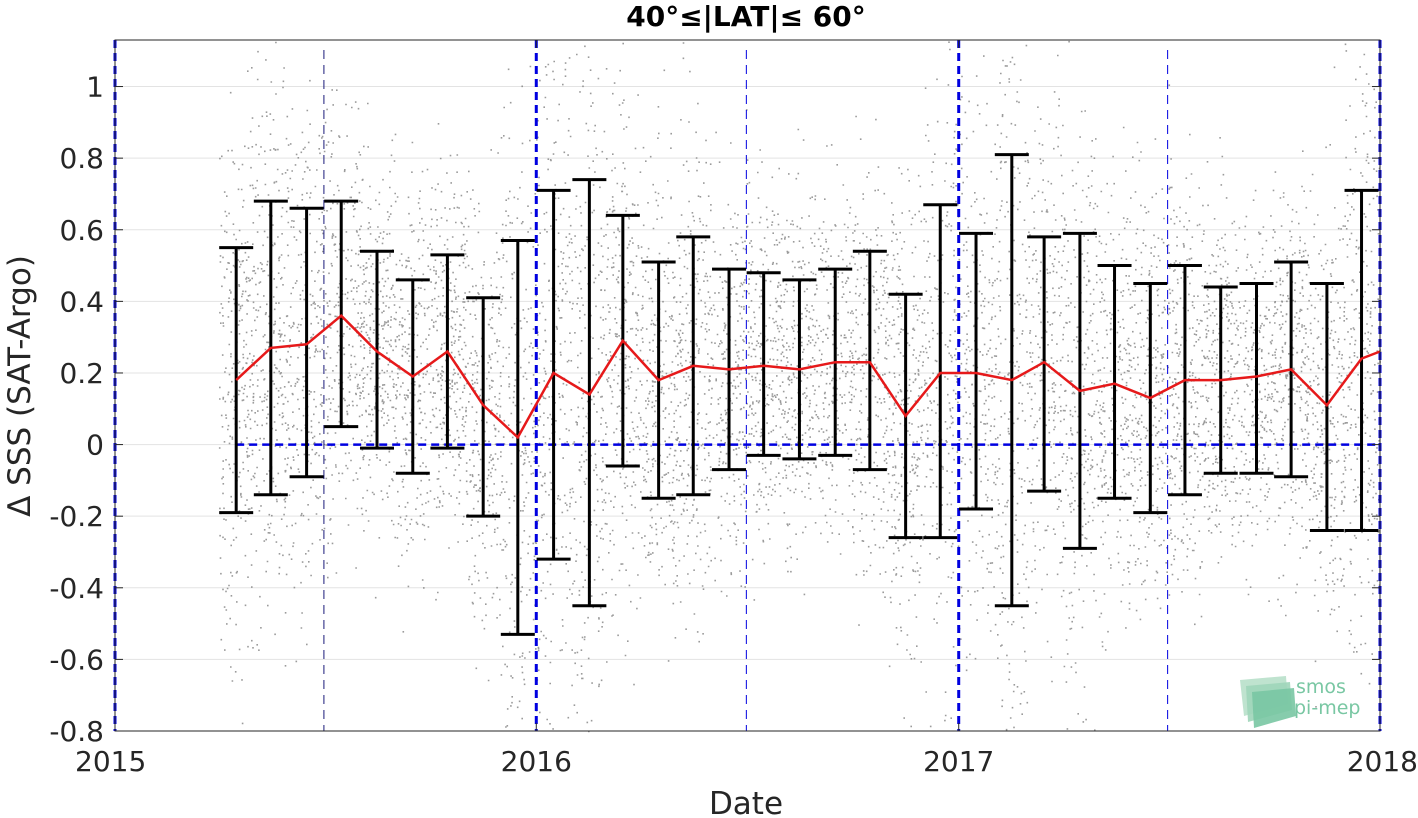 The height and width of the screenshot is (818, 1418). What do you see at coordinates (110, 761) in the screenshot?
I see `x-tick-label: 2015` at bounding box center [110, 761].